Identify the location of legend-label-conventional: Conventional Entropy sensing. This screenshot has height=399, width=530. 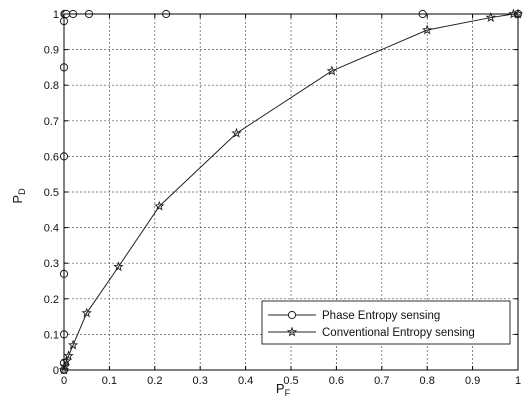
(398, 333).